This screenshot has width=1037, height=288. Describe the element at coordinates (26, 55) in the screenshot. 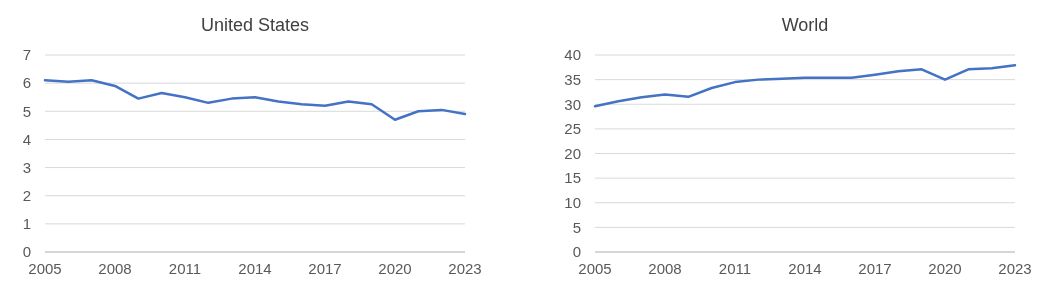

I see `y-tick-label: 7` at that location.